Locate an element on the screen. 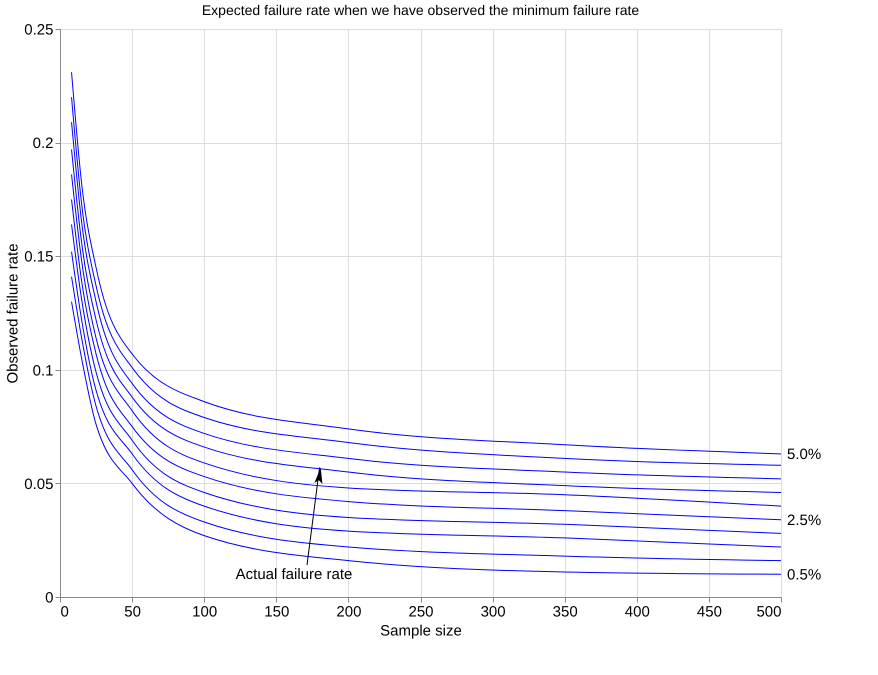 The width and height of the screenshot is (878, 675). y-tick-label: 0 is located at coordinates (49, 598).